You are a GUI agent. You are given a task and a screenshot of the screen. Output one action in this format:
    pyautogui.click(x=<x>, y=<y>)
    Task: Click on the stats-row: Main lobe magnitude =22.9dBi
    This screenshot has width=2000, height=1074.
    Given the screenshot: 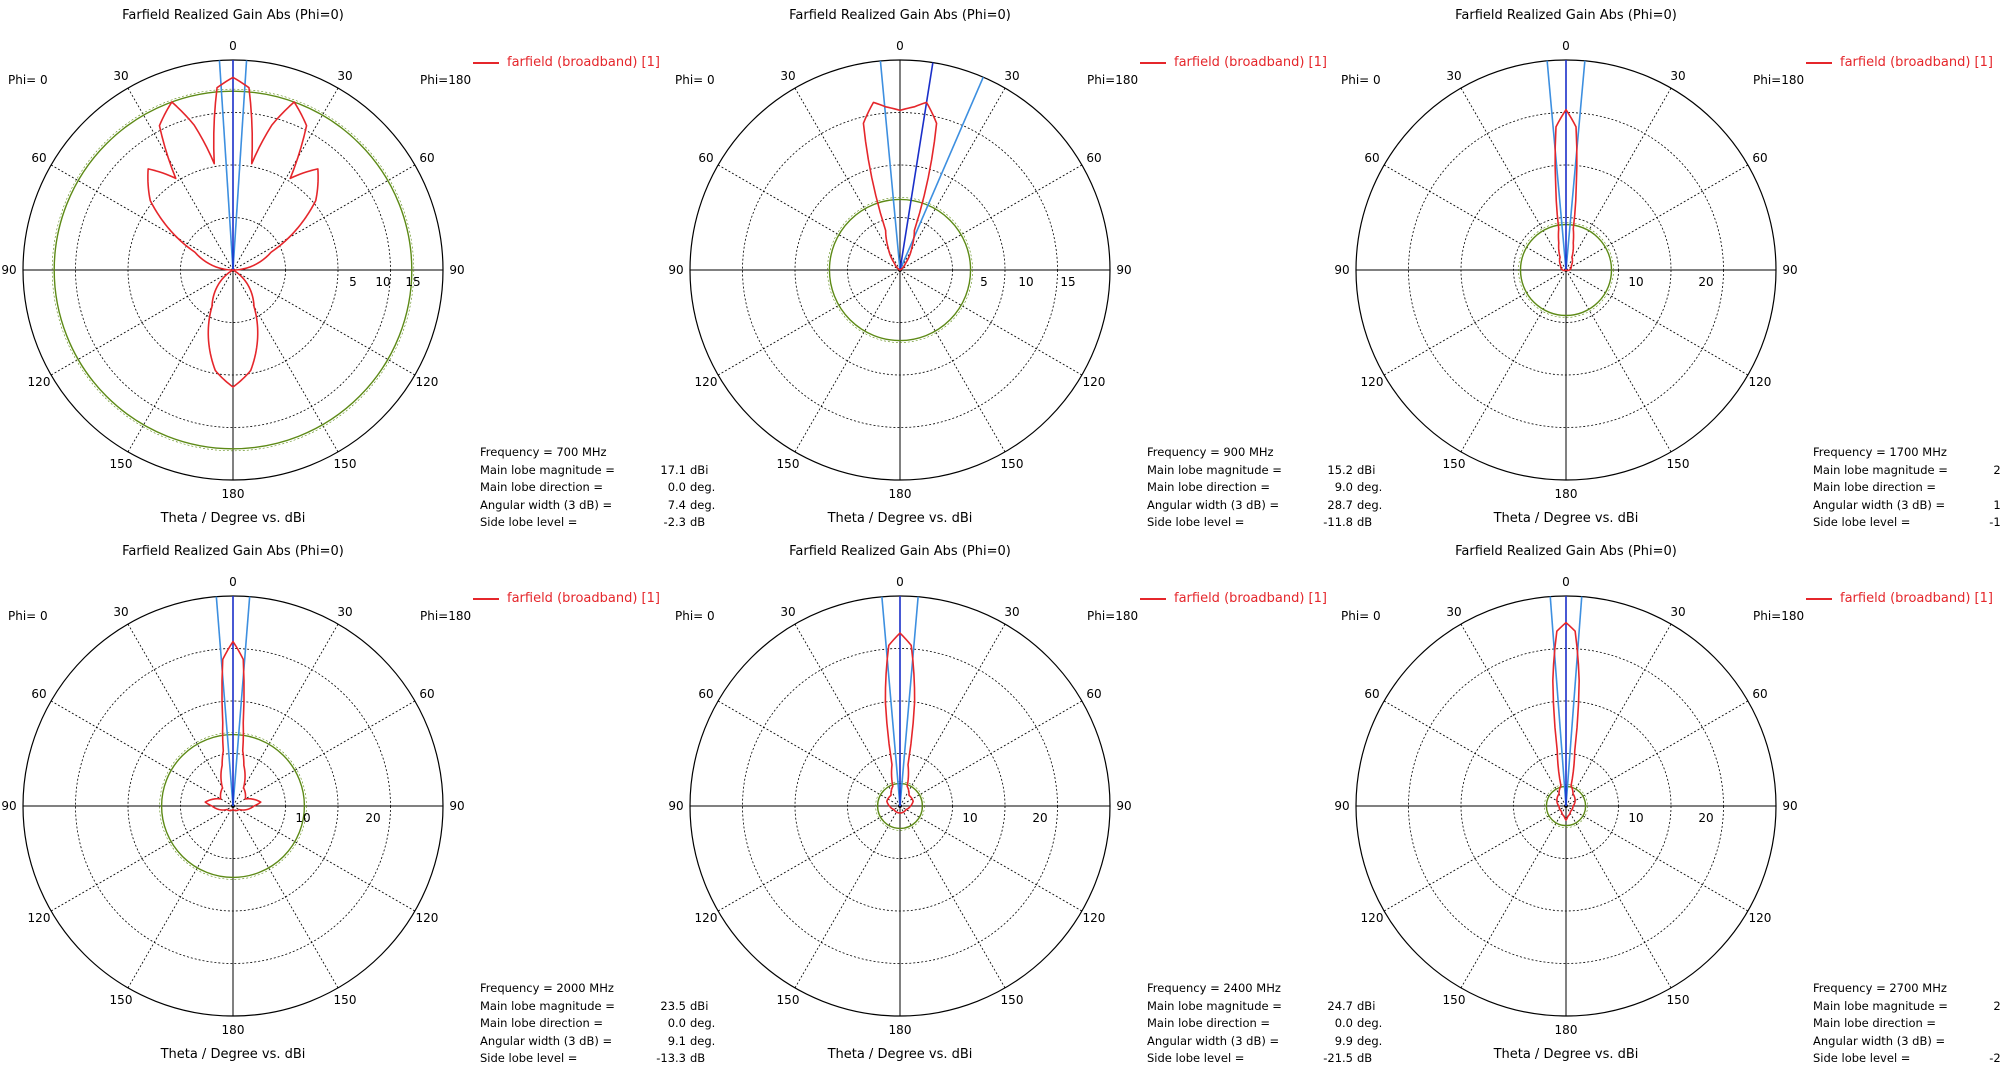 What is the action you would take?
    pyautogui.click(x=1906, y=471)
    